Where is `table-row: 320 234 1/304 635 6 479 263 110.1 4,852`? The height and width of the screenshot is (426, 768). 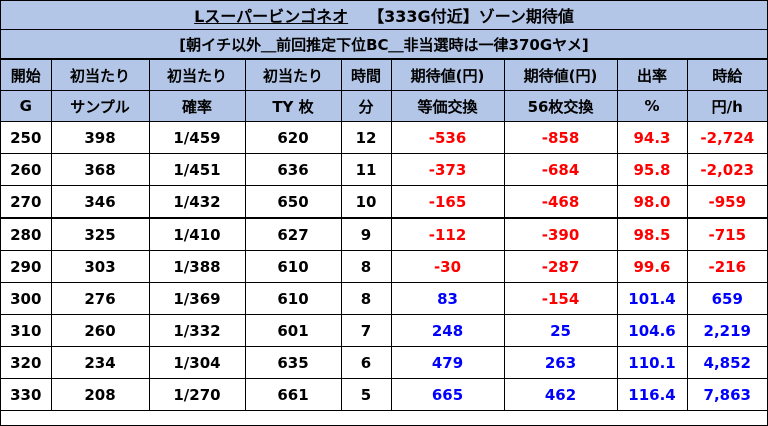 table-row: 320 234 1/304 635 6 479 263 110.1 4,852 is located at coordinates (384, 362).